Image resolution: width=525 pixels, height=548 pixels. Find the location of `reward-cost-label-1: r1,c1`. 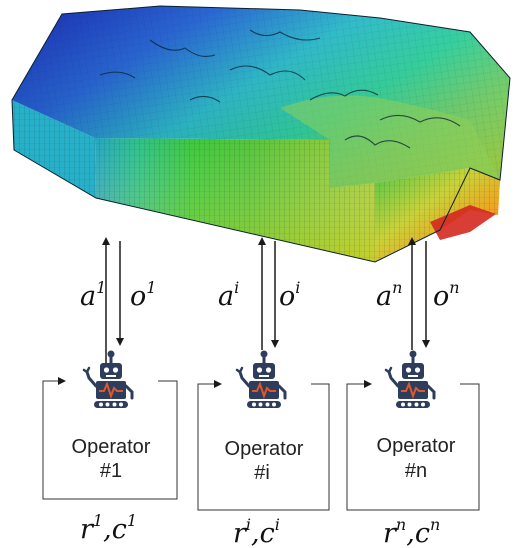

reward-cost-label-1: r1,c1 is located at coordinates (108, 528).